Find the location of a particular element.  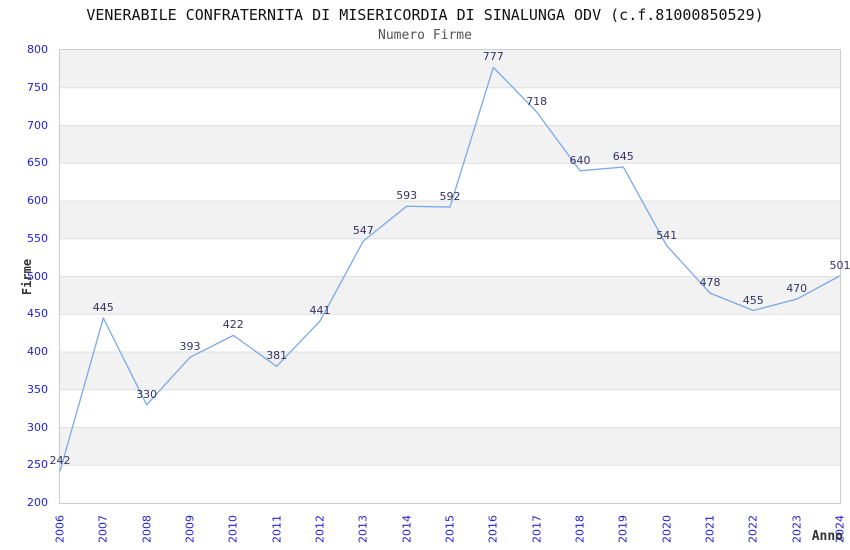

chart-subtitle: Numero Firme is located at coordinates (425, 35).